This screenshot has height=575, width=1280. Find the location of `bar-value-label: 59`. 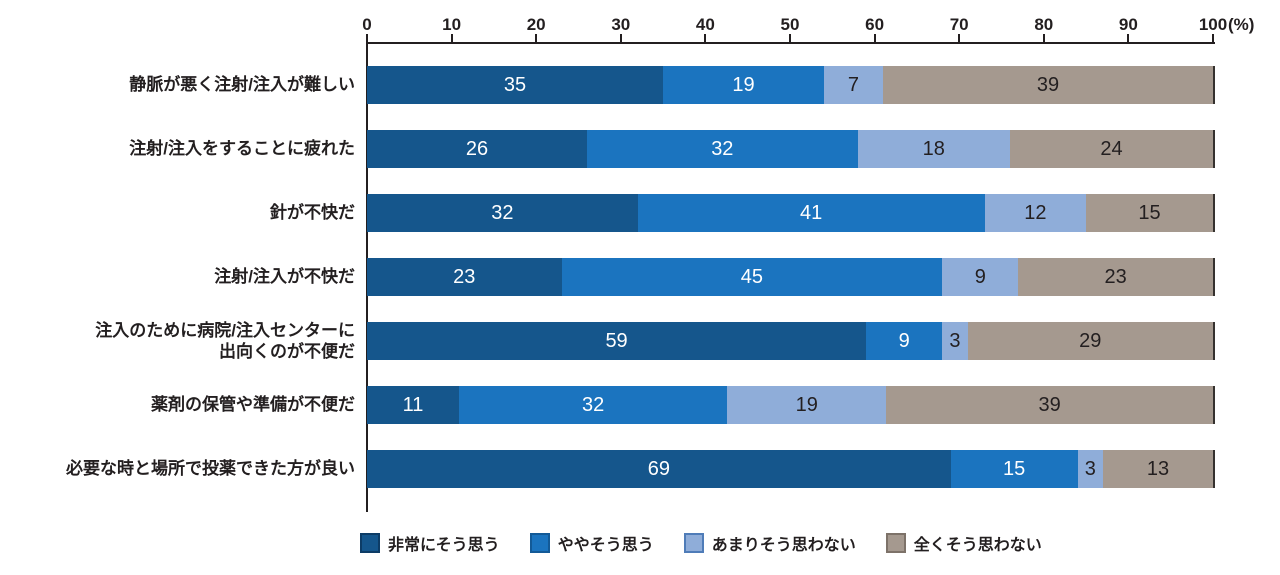

bar-value-label: 59 is located at coordinates (616, 341).